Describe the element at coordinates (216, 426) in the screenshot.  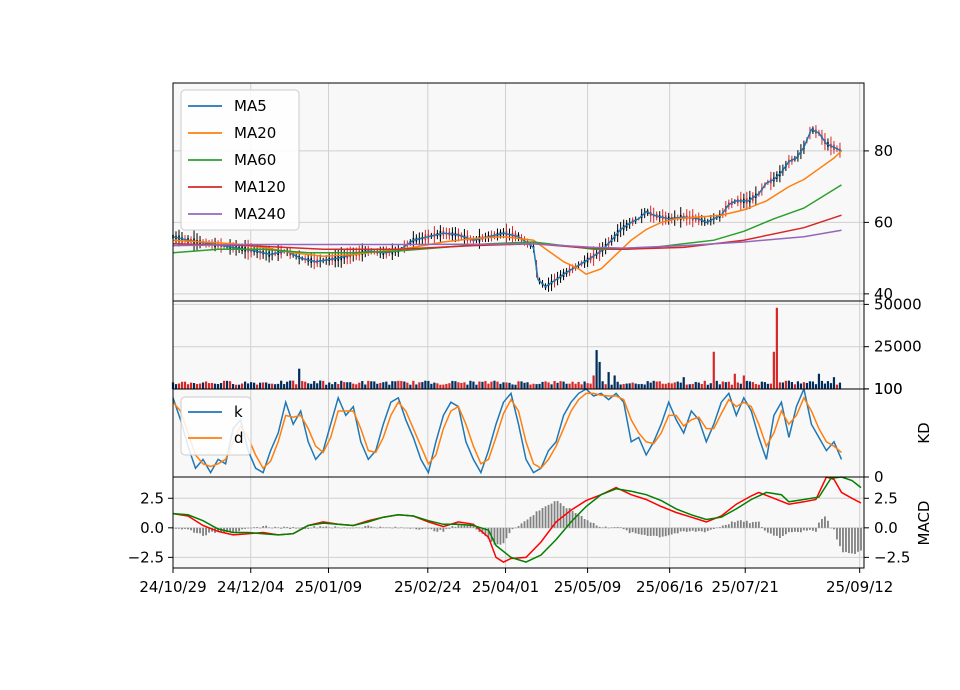
I see `kd-legend: kd` at that location.